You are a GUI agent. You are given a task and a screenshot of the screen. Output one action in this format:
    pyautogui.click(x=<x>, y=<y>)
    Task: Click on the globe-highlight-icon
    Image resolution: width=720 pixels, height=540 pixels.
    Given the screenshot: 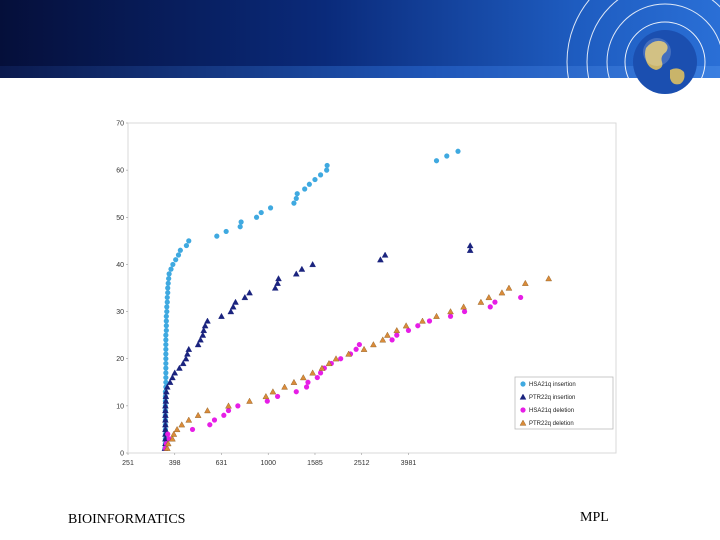 What is the action you would take?
    pyautogui.click(x=657, y=52)
    